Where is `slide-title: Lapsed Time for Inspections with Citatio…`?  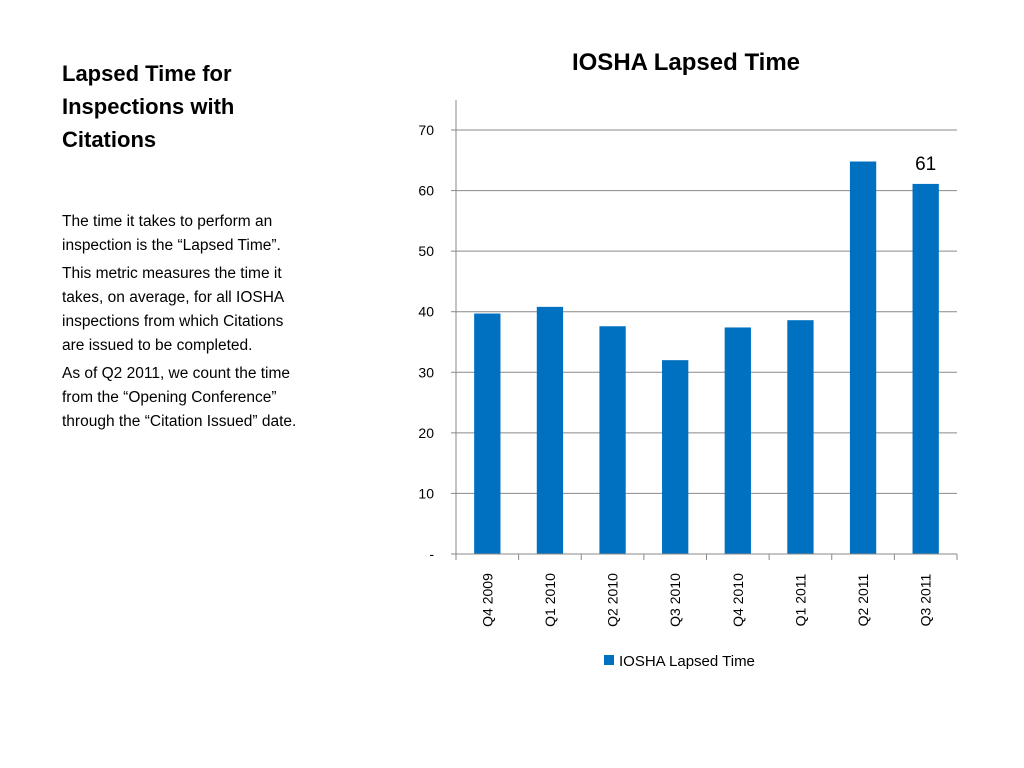
slide-title: Lapsed Time for Inspections with Citatio… is located at coordinates (148, 106).